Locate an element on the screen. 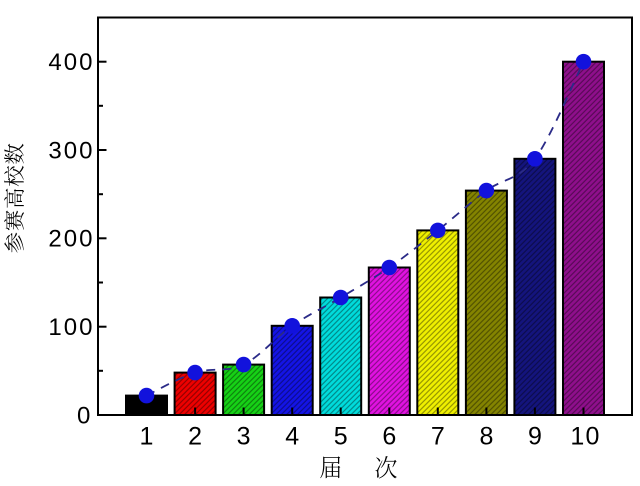  svg-text: 5 is located at coordinates (341, 436).